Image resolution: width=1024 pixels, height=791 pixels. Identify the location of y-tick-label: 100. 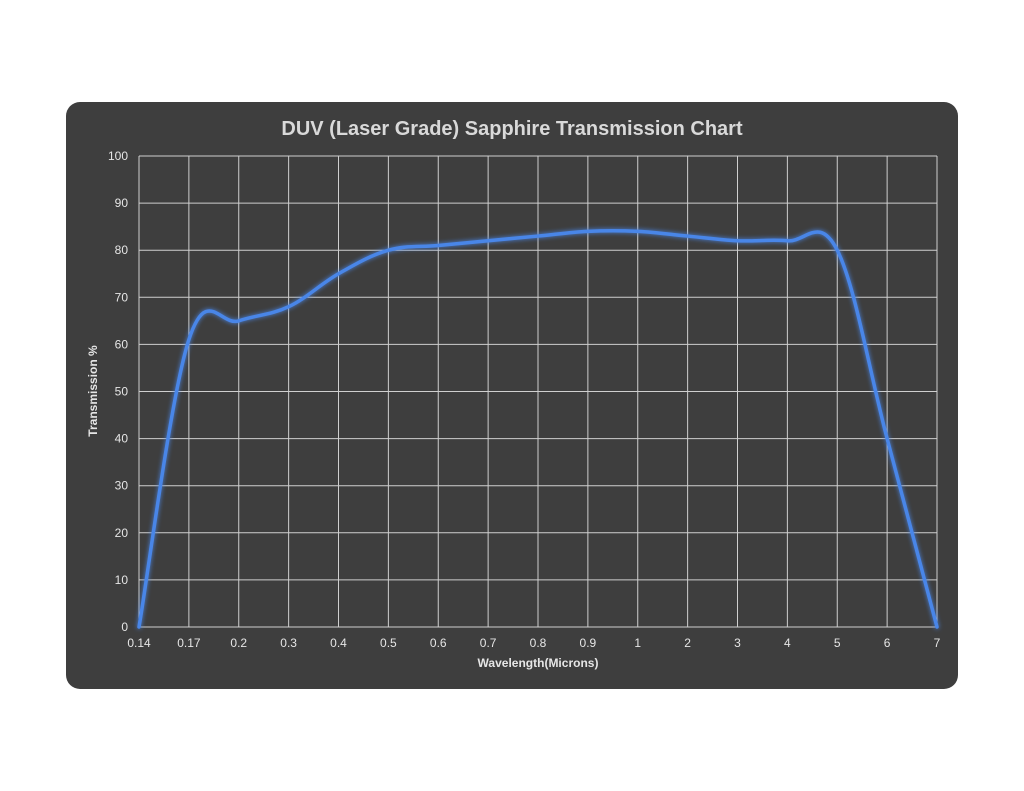
(118, 156).